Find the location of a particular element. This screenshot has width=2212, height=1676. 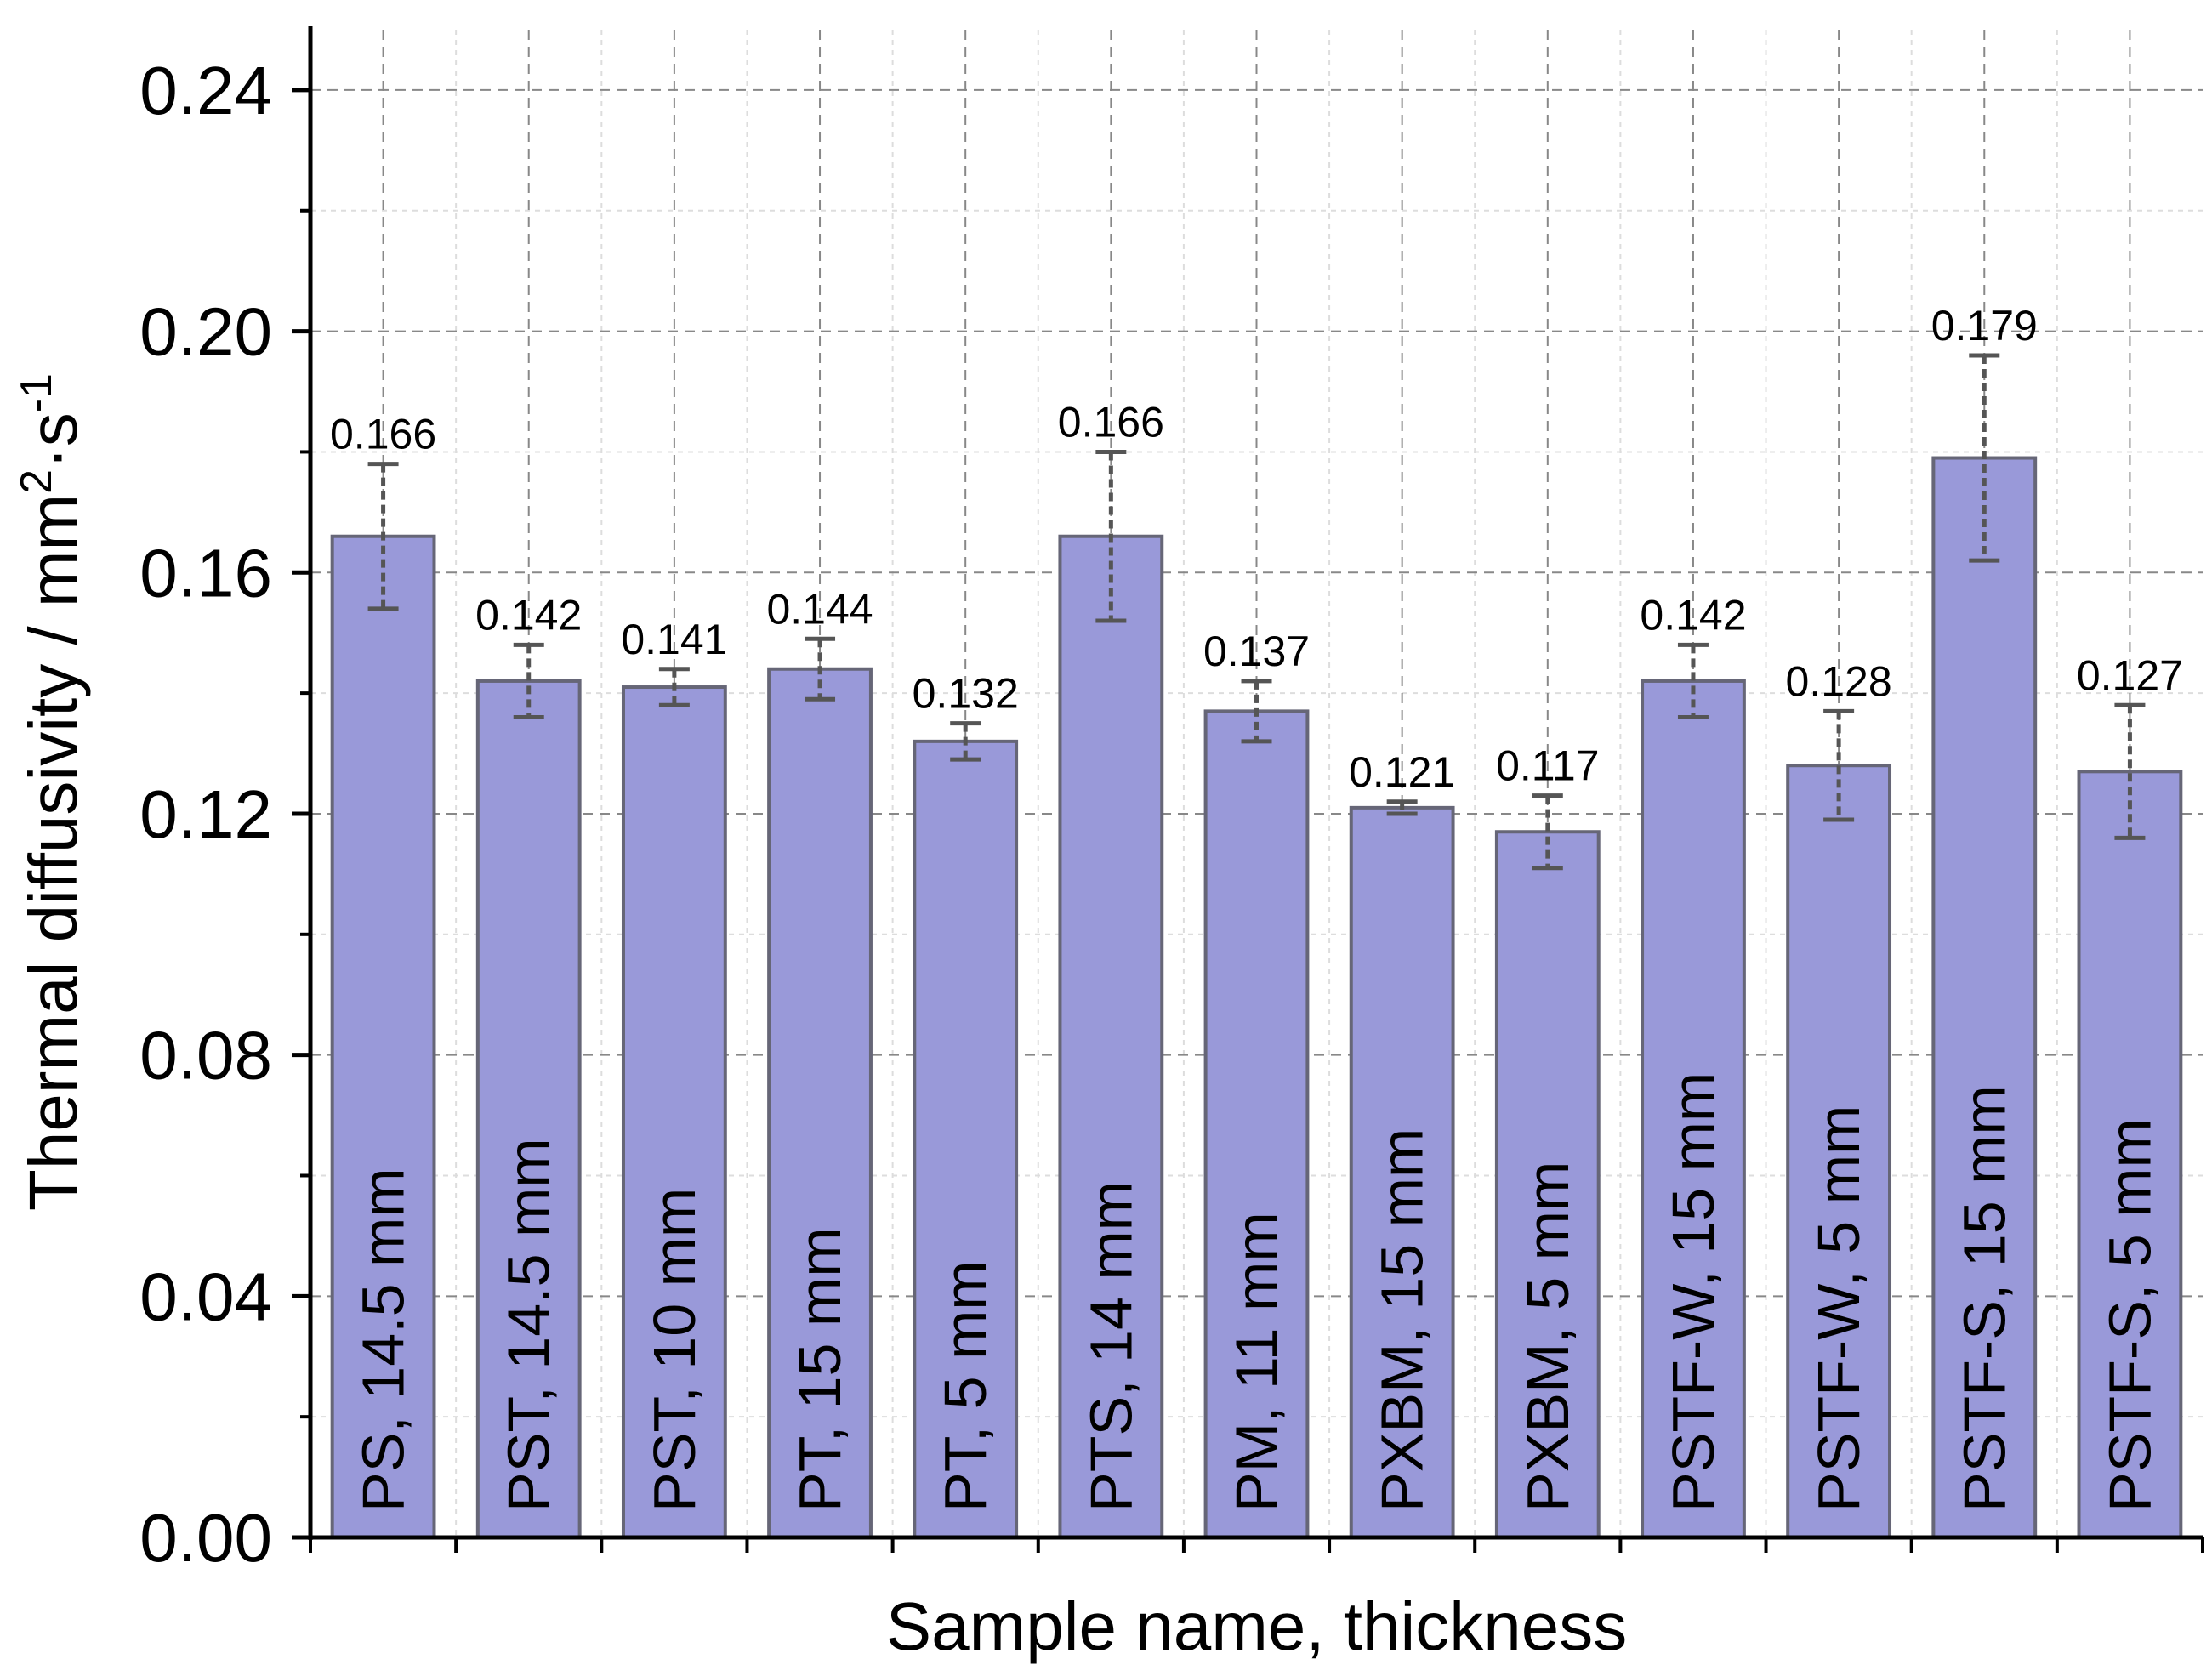

y-axis-title: Thermal diffusivity / mm2·s-1 is located at coordinates (52, 792).